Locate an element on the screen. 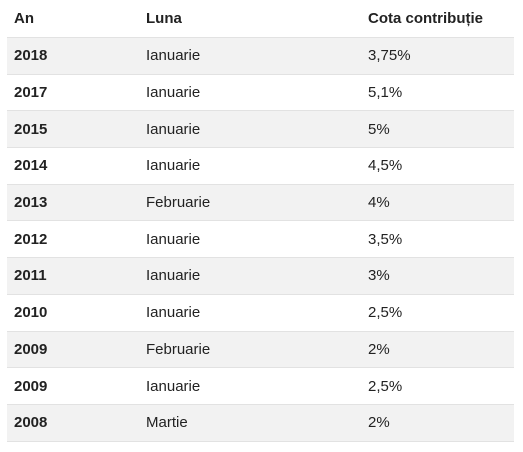 Image resolution: width=523 pixels, height=452 pixels. cell-rate: 3,5% is located at coordinates (385, 239).